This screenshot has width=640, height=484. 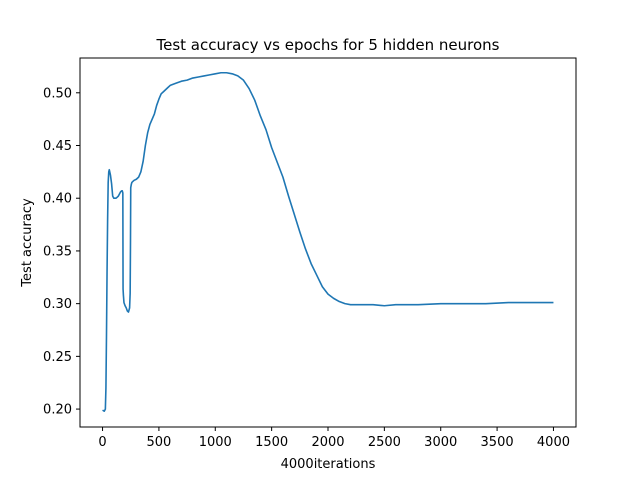 What do you see at coordinates (27, 243) in the screenshot?
I see `y-axis-label: Test accuracy` at bounding box center [27, 243].